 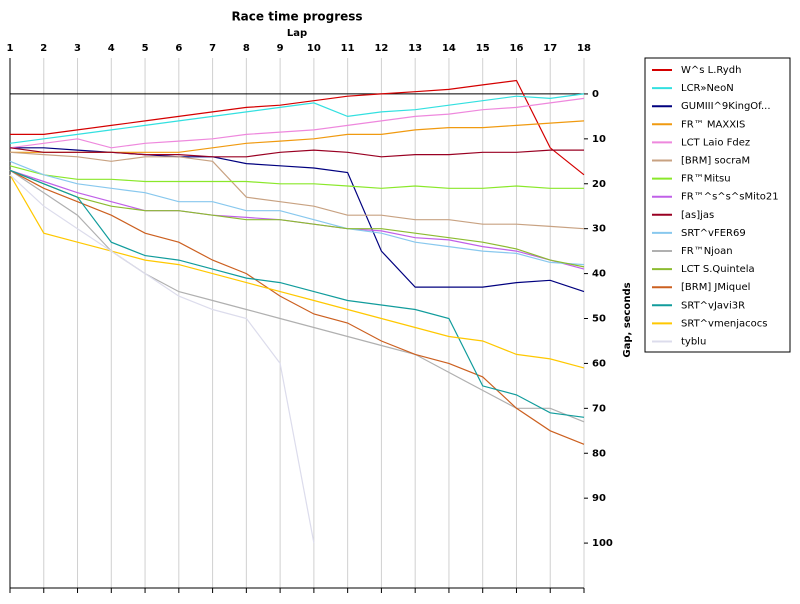 I want to click on x-tick-label: 4, so click(x=111, y=48).